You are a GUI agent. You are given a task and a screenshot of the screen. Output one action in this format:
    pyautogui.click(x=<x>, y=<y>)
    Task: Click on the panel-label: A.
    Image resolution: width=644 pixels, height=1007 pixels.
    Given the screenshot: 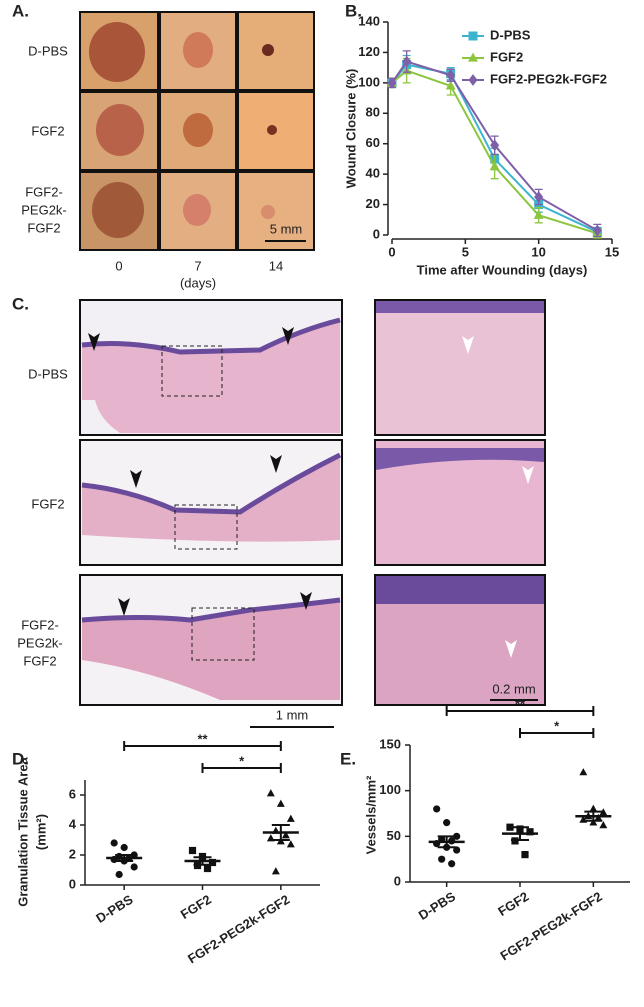 What is the action you would take?
    pyautogui.click(x=20, y=10)
    